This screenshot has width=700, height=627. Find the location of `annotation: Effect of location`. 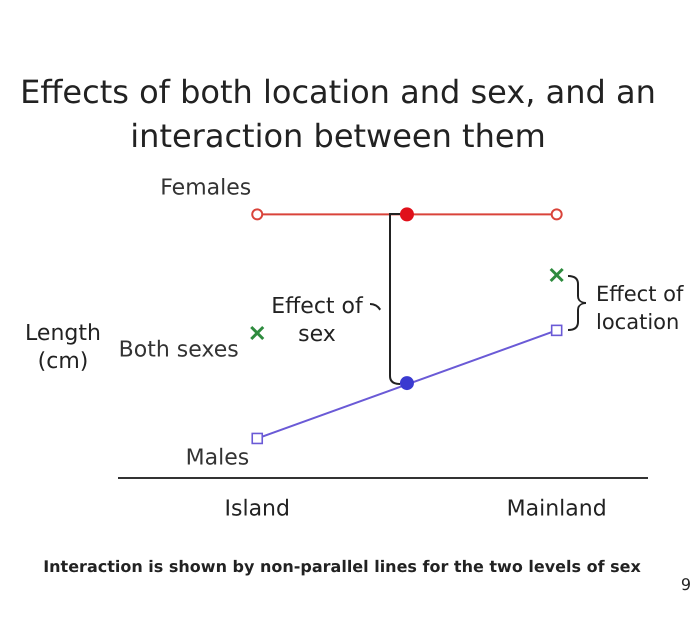

annotation: Effect of location is located at coordinates (640, 308).